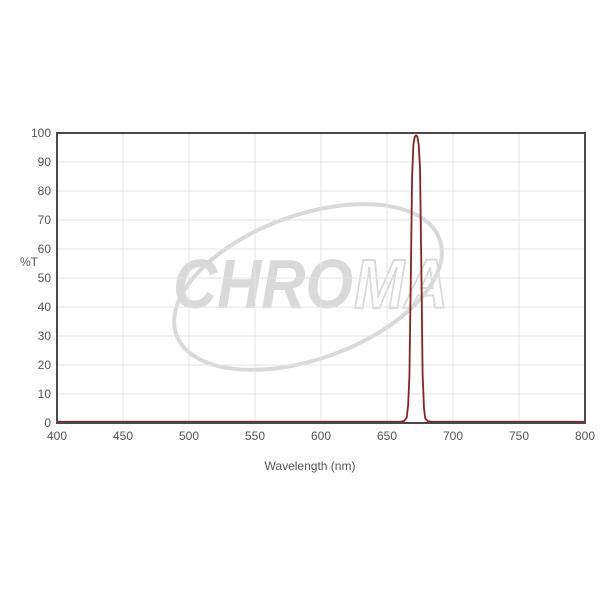 The image size is (600, 600). I want to click on y-tick-label: 0, so click(47, 423).